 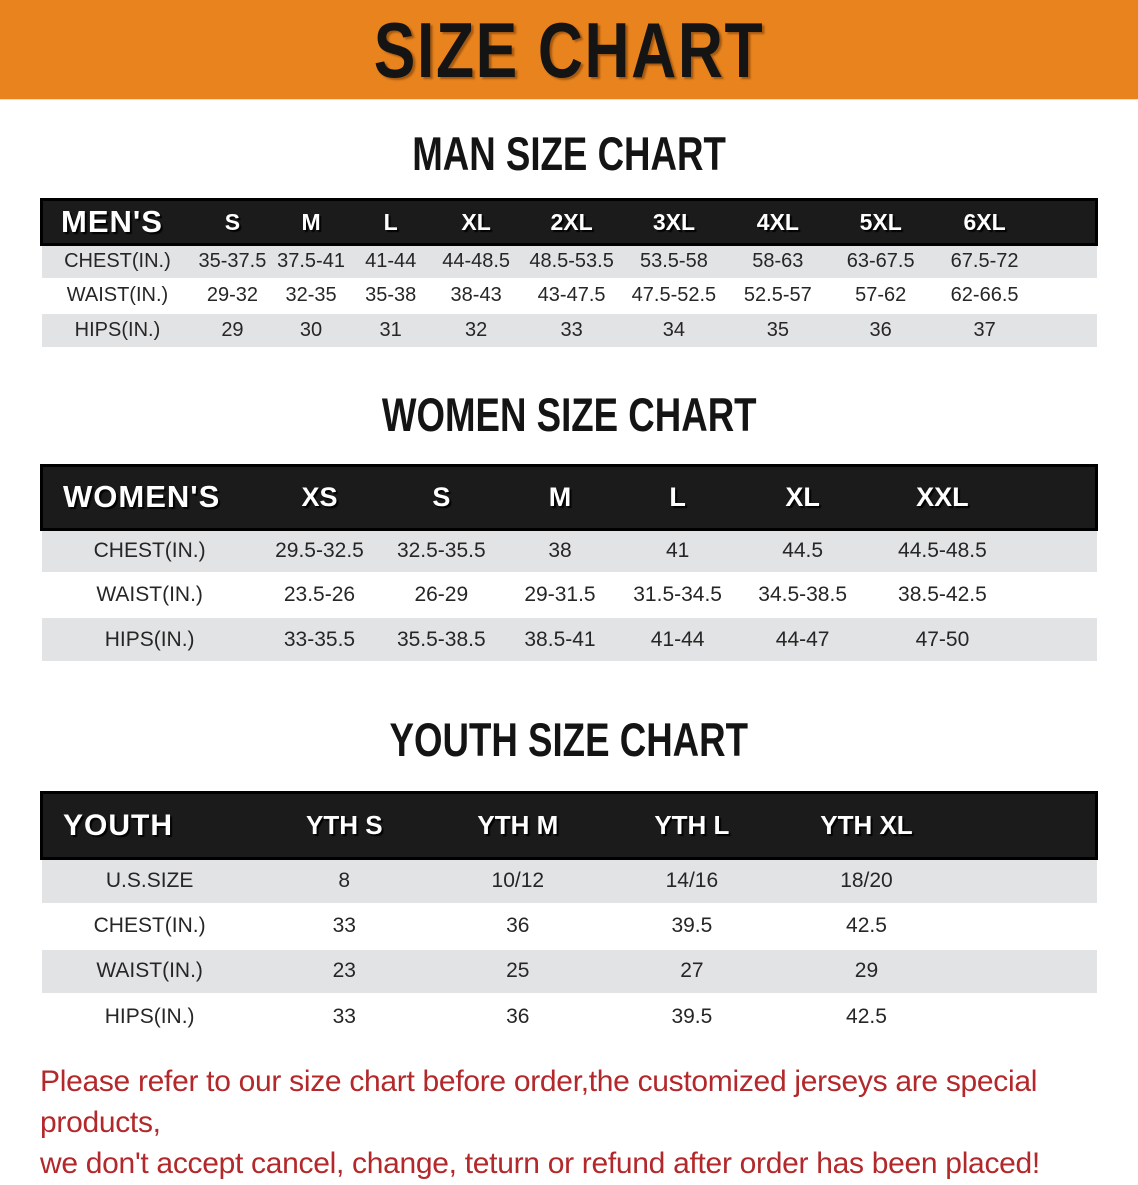 I want to click on table-header-row: MEN'S S M L XL 2XL 3XL 4XL 5XL 6XL, so click(x=569, y=222).